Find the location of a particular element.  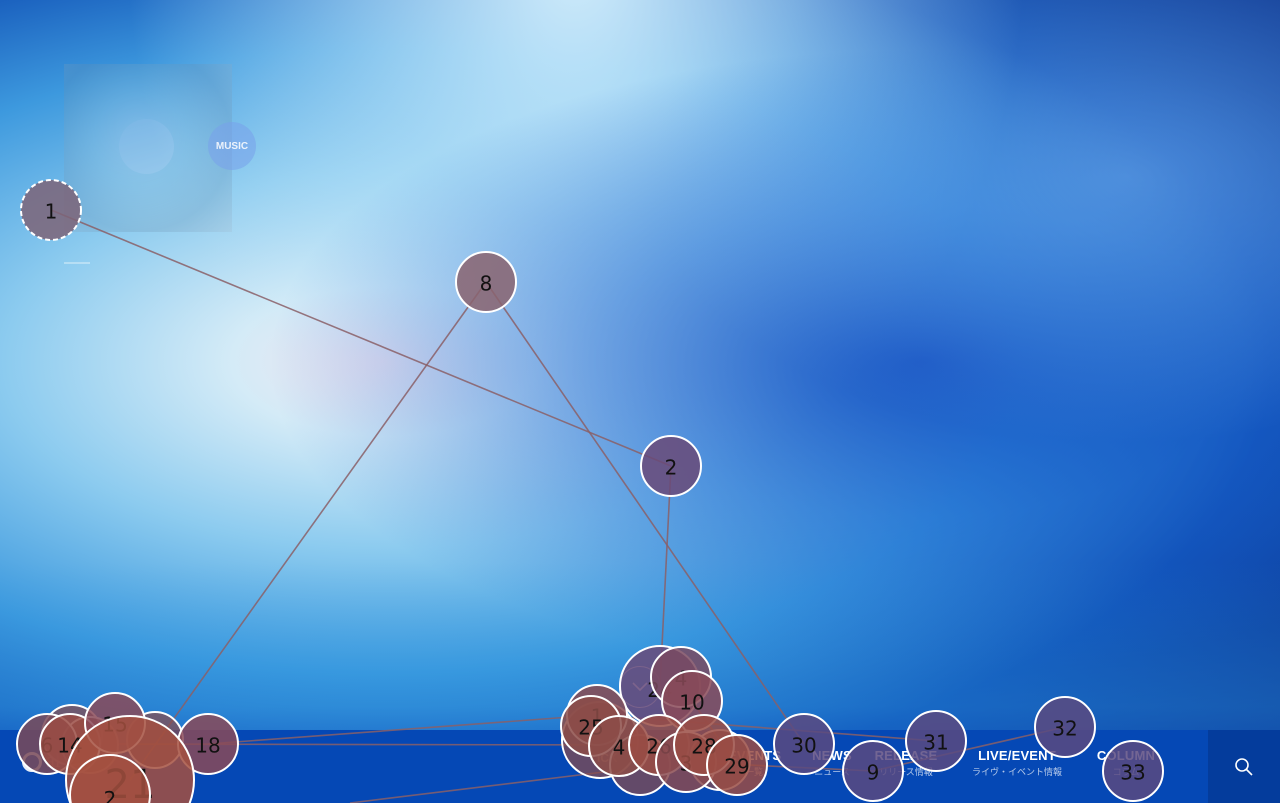

scroll-down-button is located at coordinates (640, 687).